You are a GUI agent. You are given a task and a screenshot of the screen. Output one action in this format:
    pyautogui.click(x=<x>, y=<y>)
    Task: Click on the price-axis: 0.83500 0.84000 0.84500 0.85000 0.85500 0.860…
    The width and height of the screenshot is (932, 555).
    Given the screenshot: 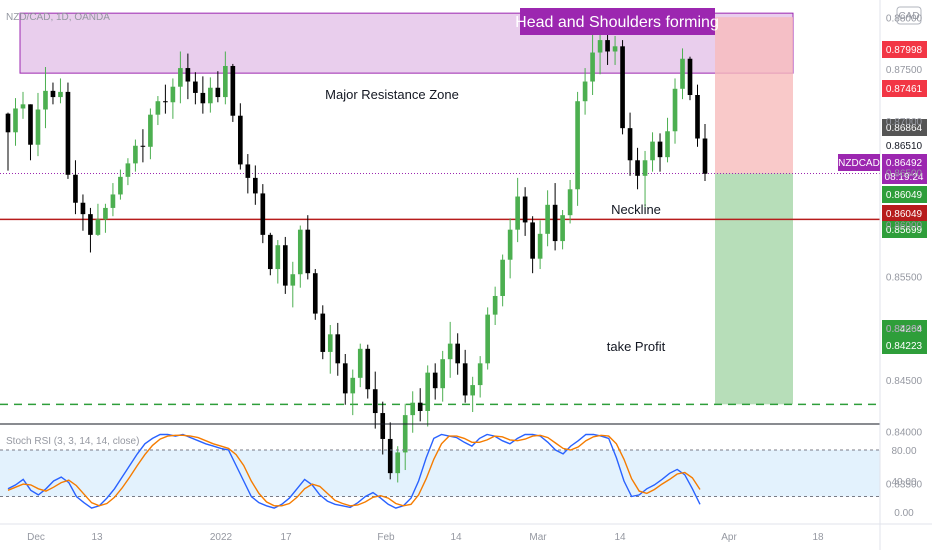 What is the action you would take?
    pyautogui.click(x=904, y=266)
    